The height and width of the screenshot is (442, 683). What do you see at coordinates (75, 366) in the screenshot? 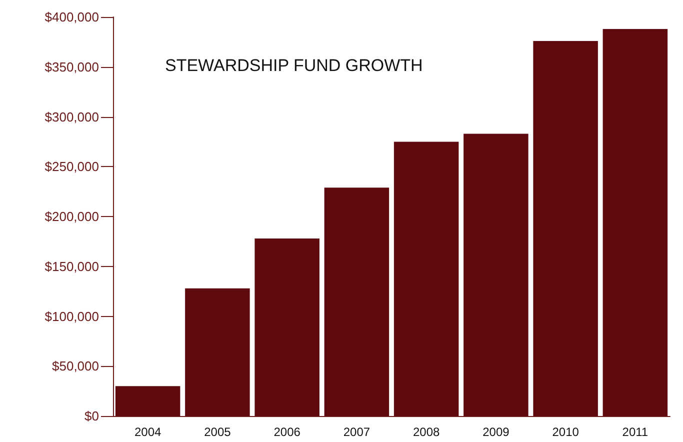
I see `y-tick-label: $50,000` at bounding box center [75, 366].